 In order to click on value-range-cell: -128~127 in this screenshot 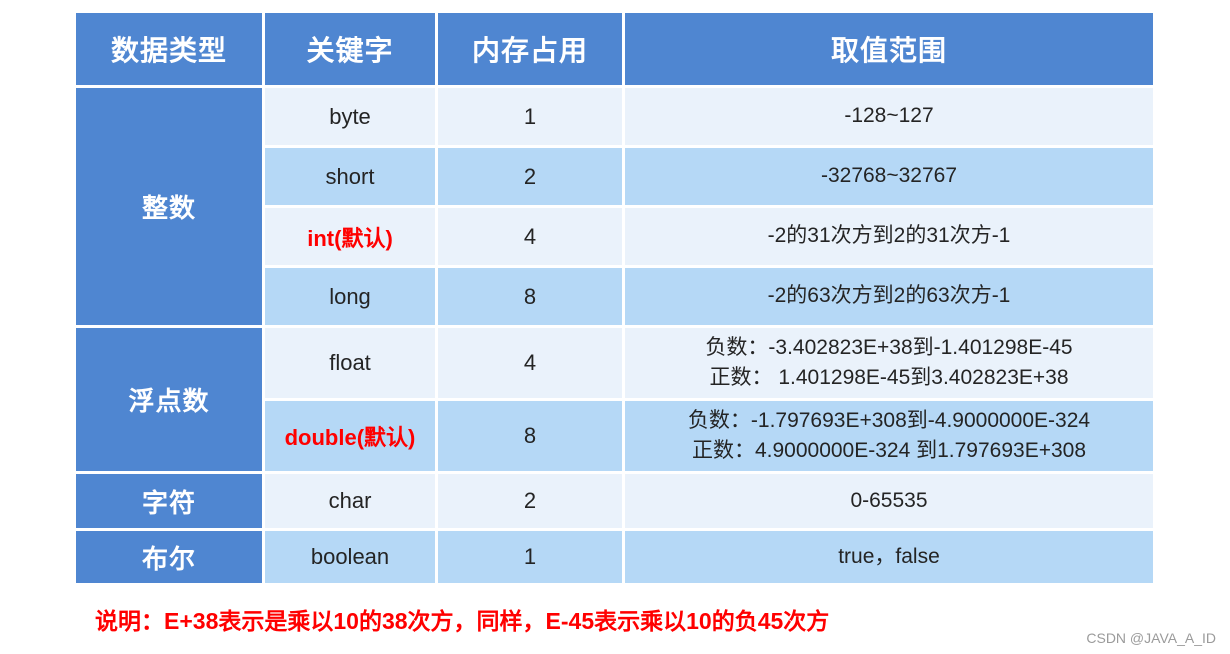, I will do `click(889, 116)`.